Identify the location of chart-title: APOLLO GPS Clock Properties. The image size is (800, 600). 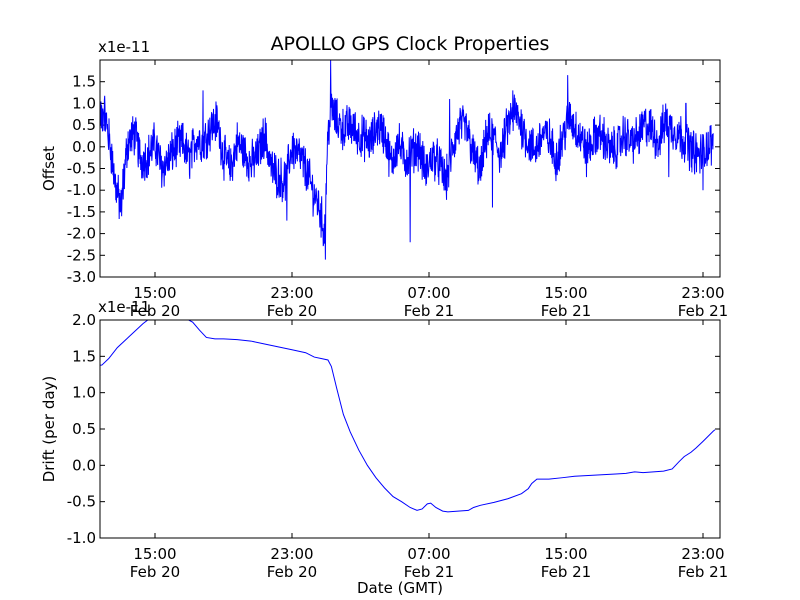
(410, 44).